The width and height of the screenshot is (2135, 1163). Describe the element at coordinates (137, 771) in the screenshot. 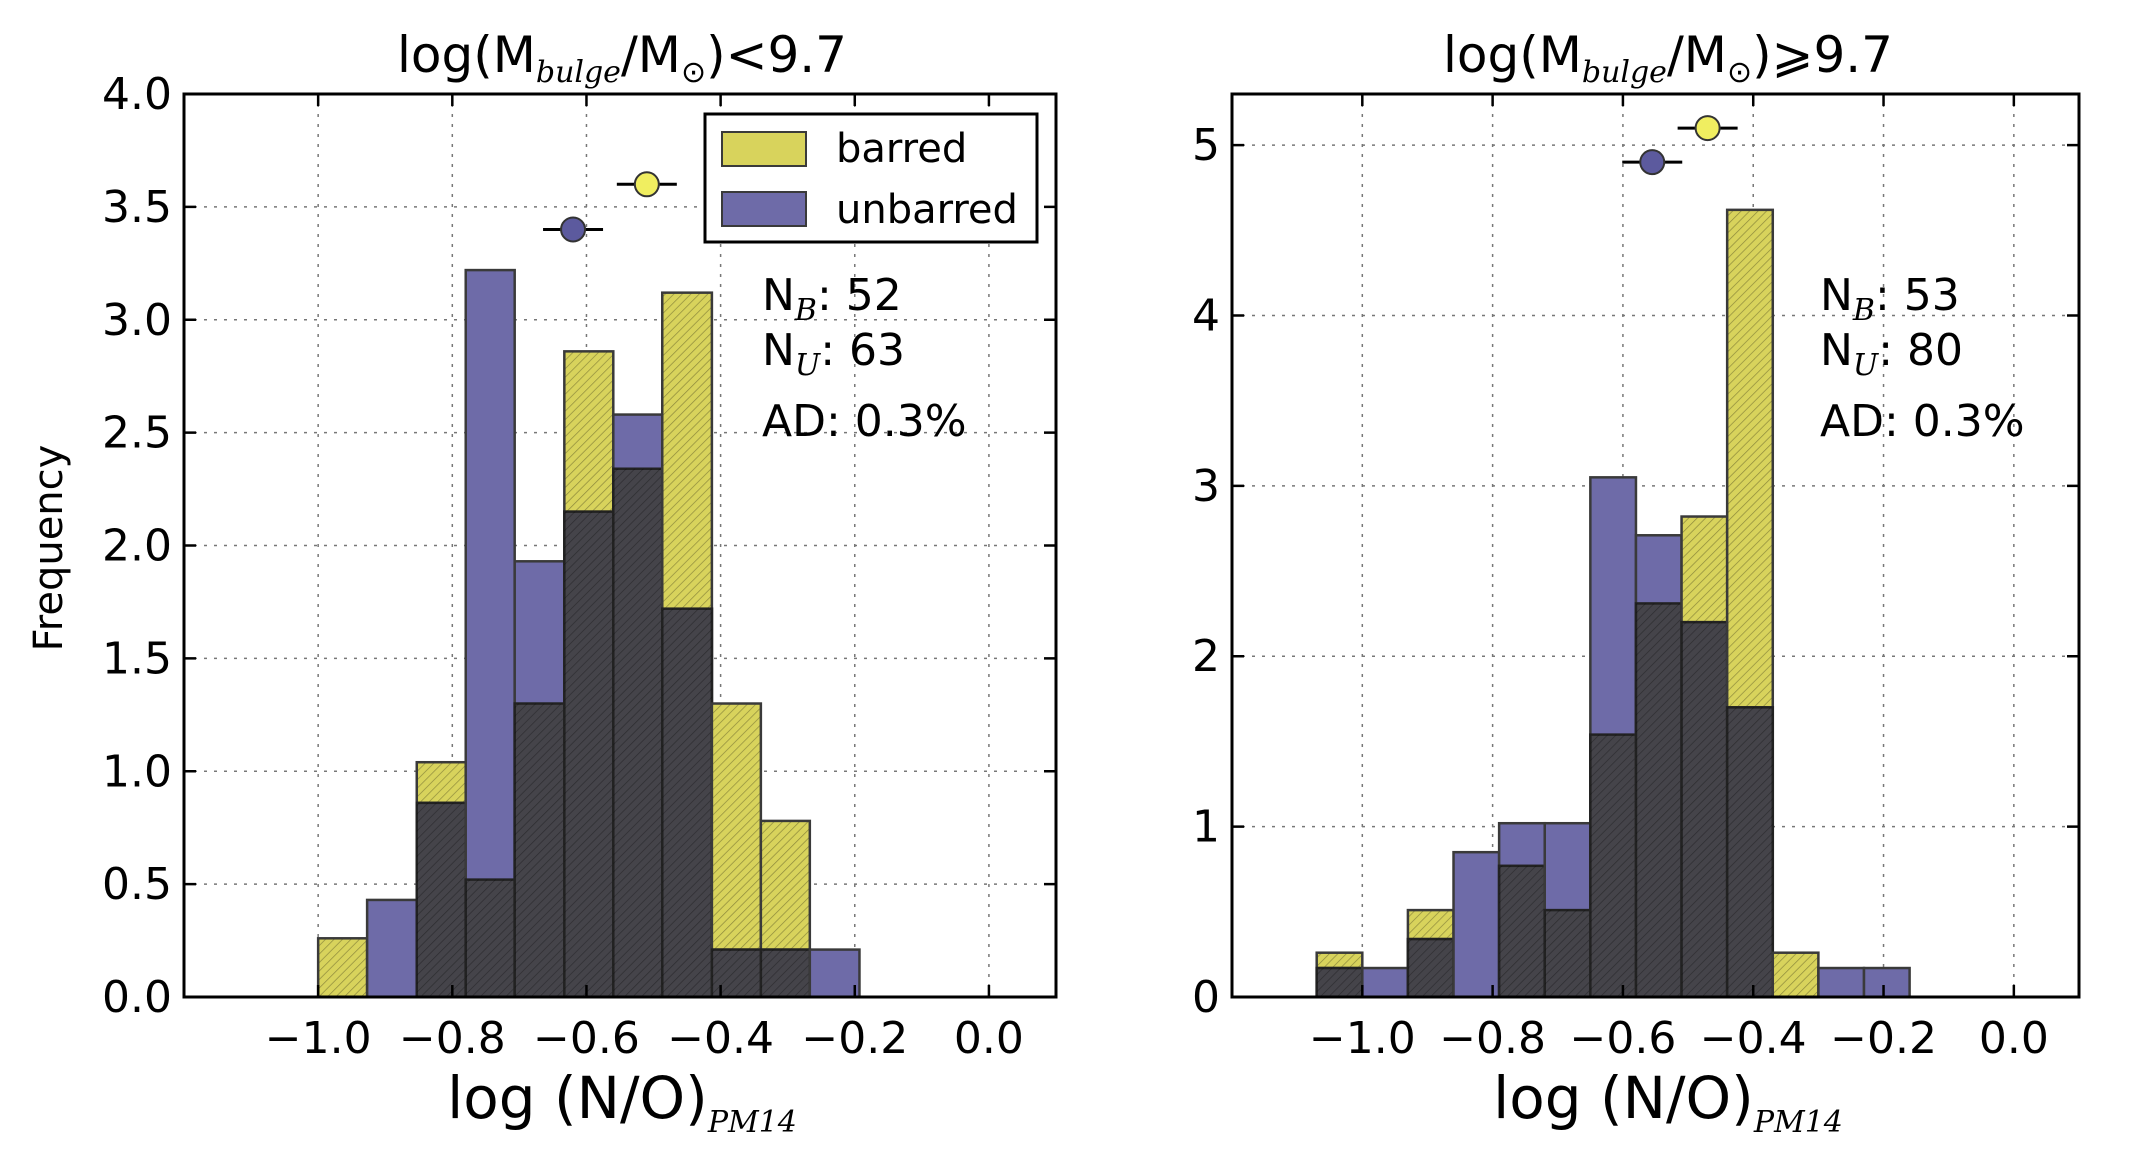

I see `y-tick-label: 1.0` at that location.